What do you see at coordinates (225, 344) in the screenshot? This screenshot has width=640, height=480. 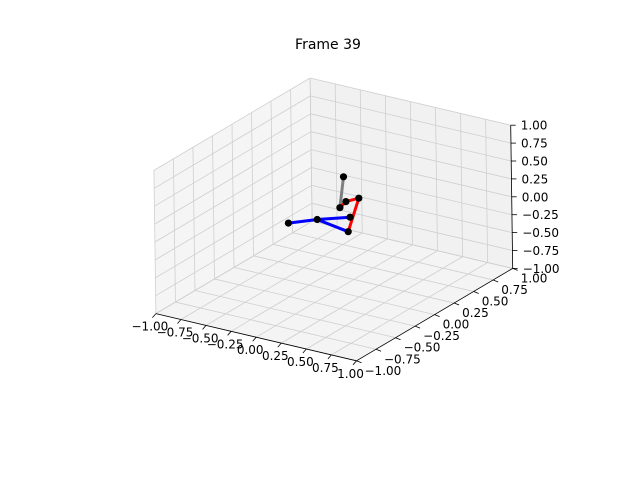 I see `x-tick-label: −0.25` at bounding box center [225, 344].